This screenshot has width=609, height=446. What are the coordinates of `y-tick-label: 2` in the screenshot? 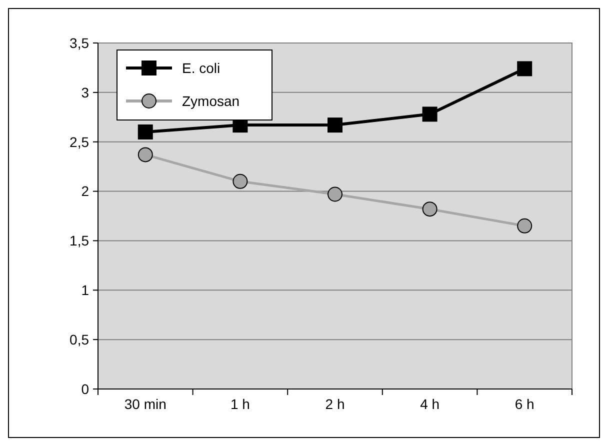 It's located at (85, 191).